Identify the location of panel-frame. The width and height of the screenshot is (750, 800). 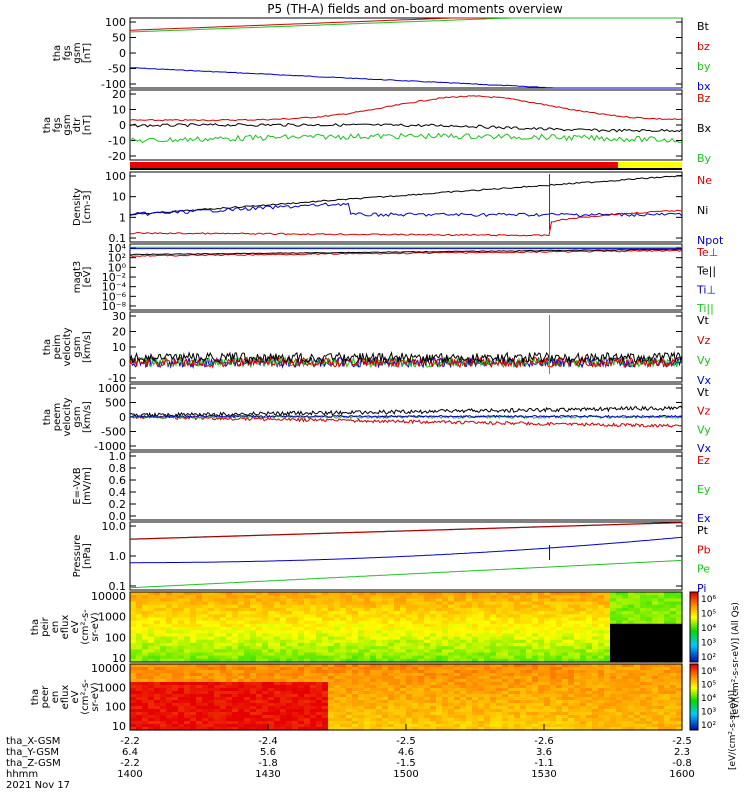
(406, 347).